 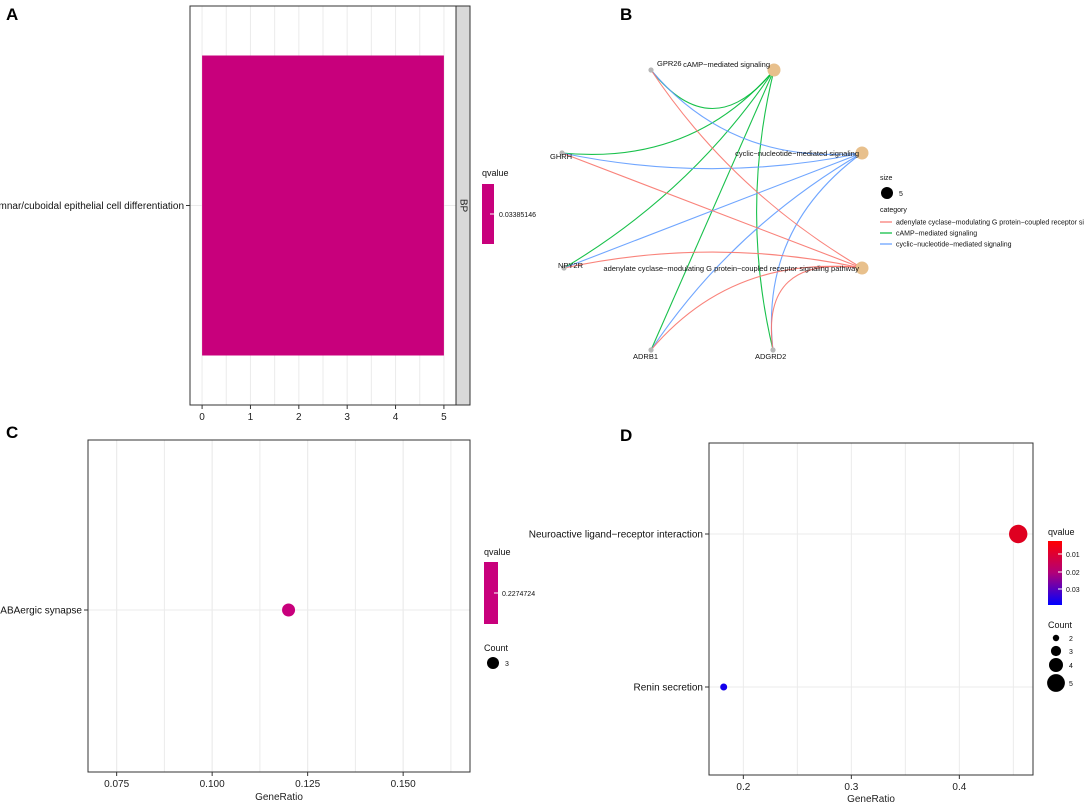 What do you see at coordinates (116, 784) in the screenshot?
I see `x-tick-label: 0.075` at bounding box center [116, 784].